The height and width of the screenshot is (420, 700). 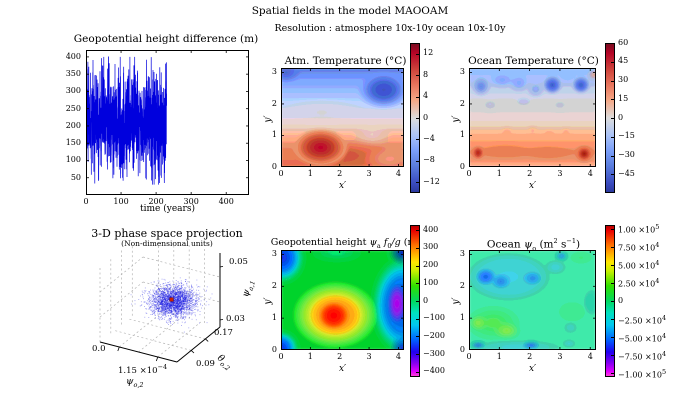 I want to click on axis-lines, so click(x=160, y=308).